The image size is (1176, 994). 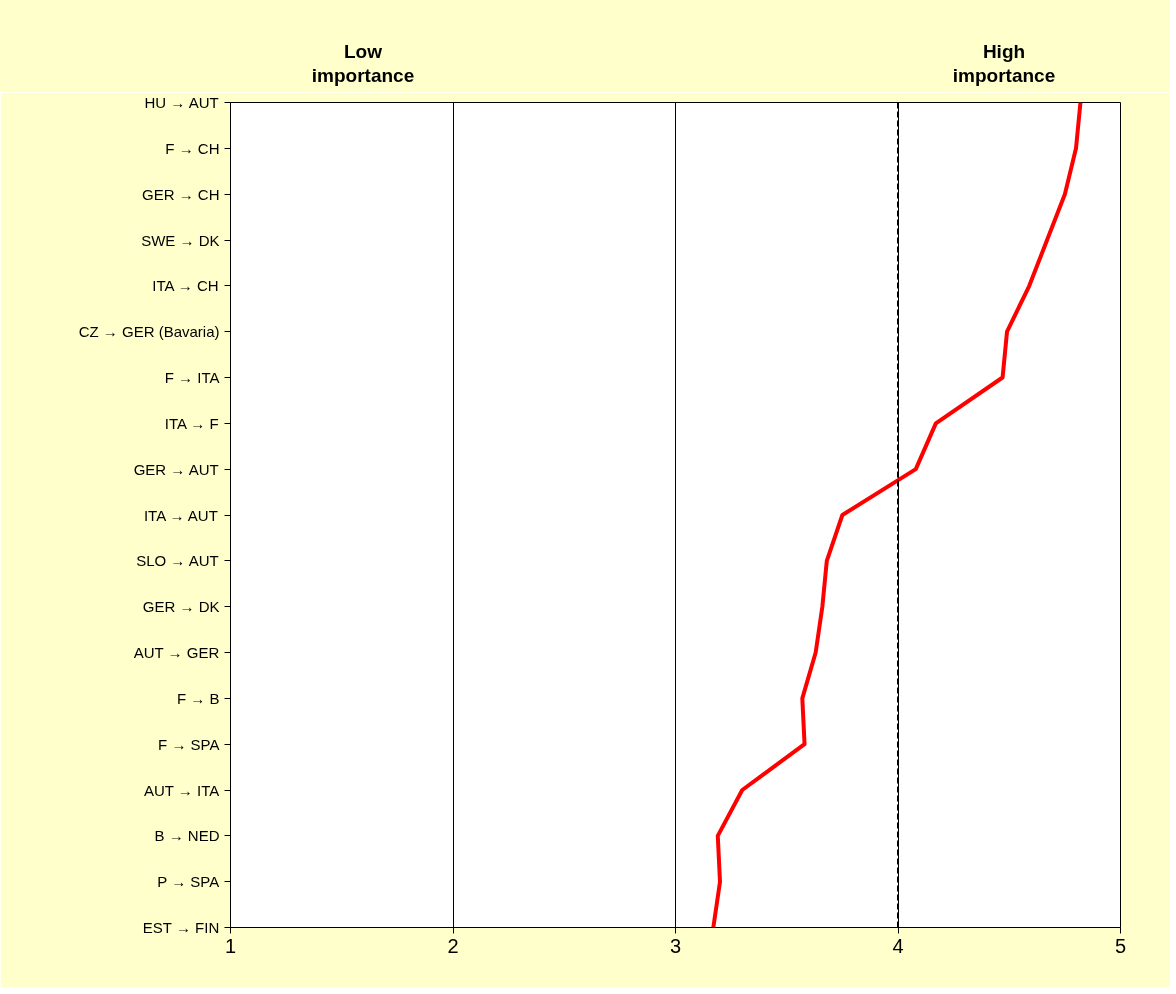 I want to click on x-tick-label: 1, so click(x=230, y=945).